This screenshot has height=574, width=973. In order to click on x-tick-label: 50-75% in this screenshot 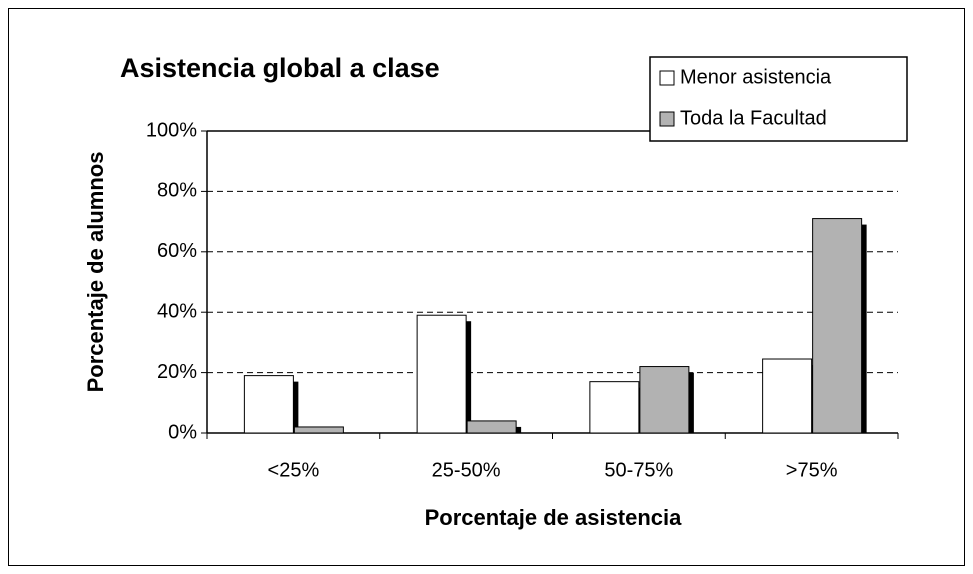, I will do `click(638, 470)`.